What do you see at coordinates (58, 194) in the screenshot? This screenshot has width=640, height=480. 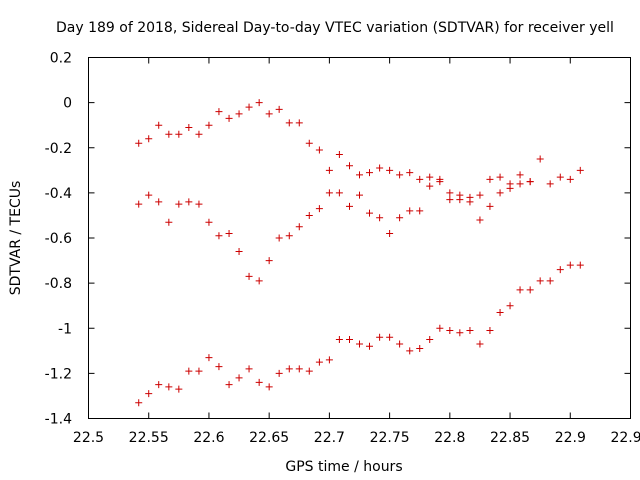 I see `y-tick-label: -0.4` at bounding box center [58, 194].